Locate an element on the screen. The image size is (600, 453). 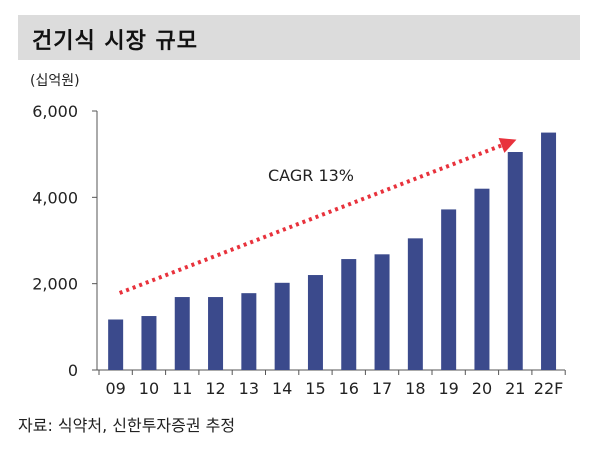
x-tick-label: 20 is located at coordinates (482, 388).